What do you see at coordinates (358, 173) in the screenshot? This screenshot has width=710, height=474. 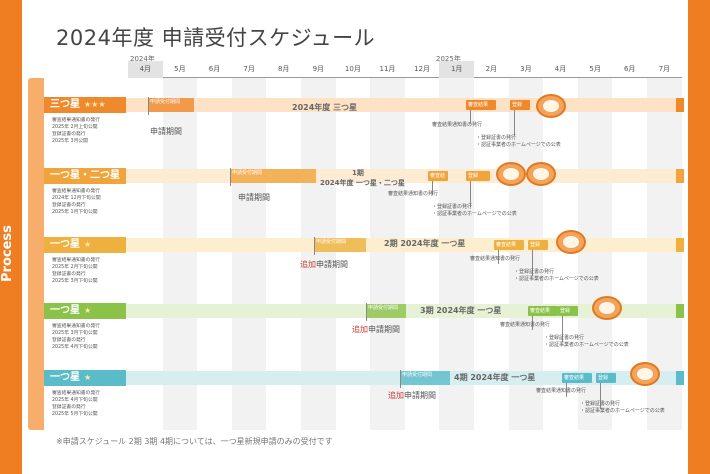 I see `term-label: 1期` at bounding box center [358, 173].